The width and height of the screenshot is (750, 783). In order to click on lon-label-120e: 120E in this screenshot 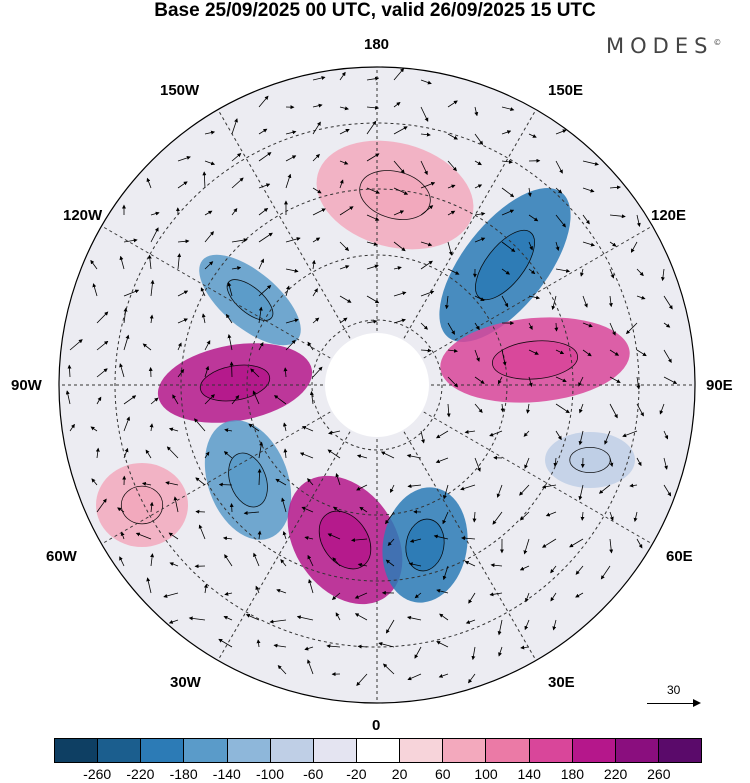, I will do `click(669, 215)`.